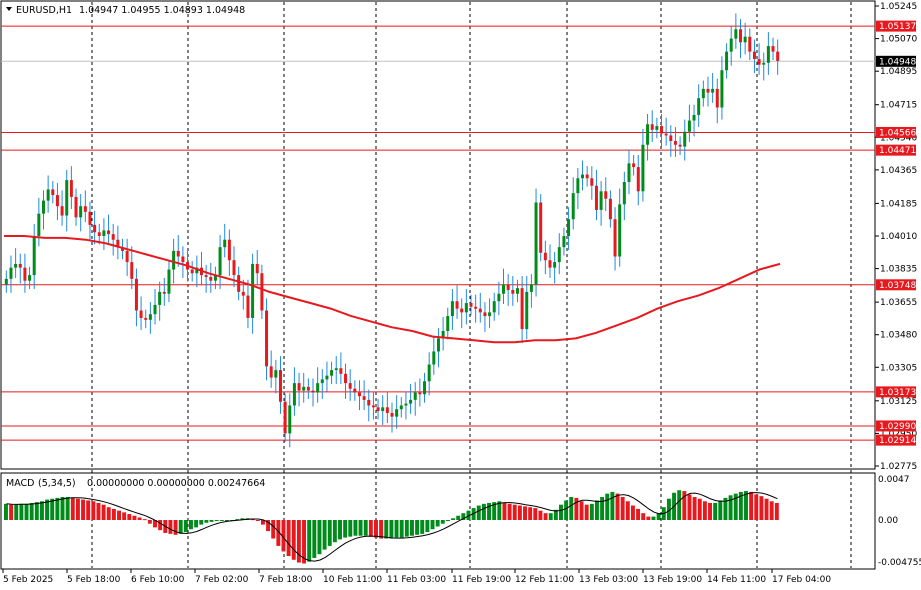 The height and width of the screenshot is (590, 921). I want to click on time-tick-label: 11 Feb 03:00, so click(416, 580).